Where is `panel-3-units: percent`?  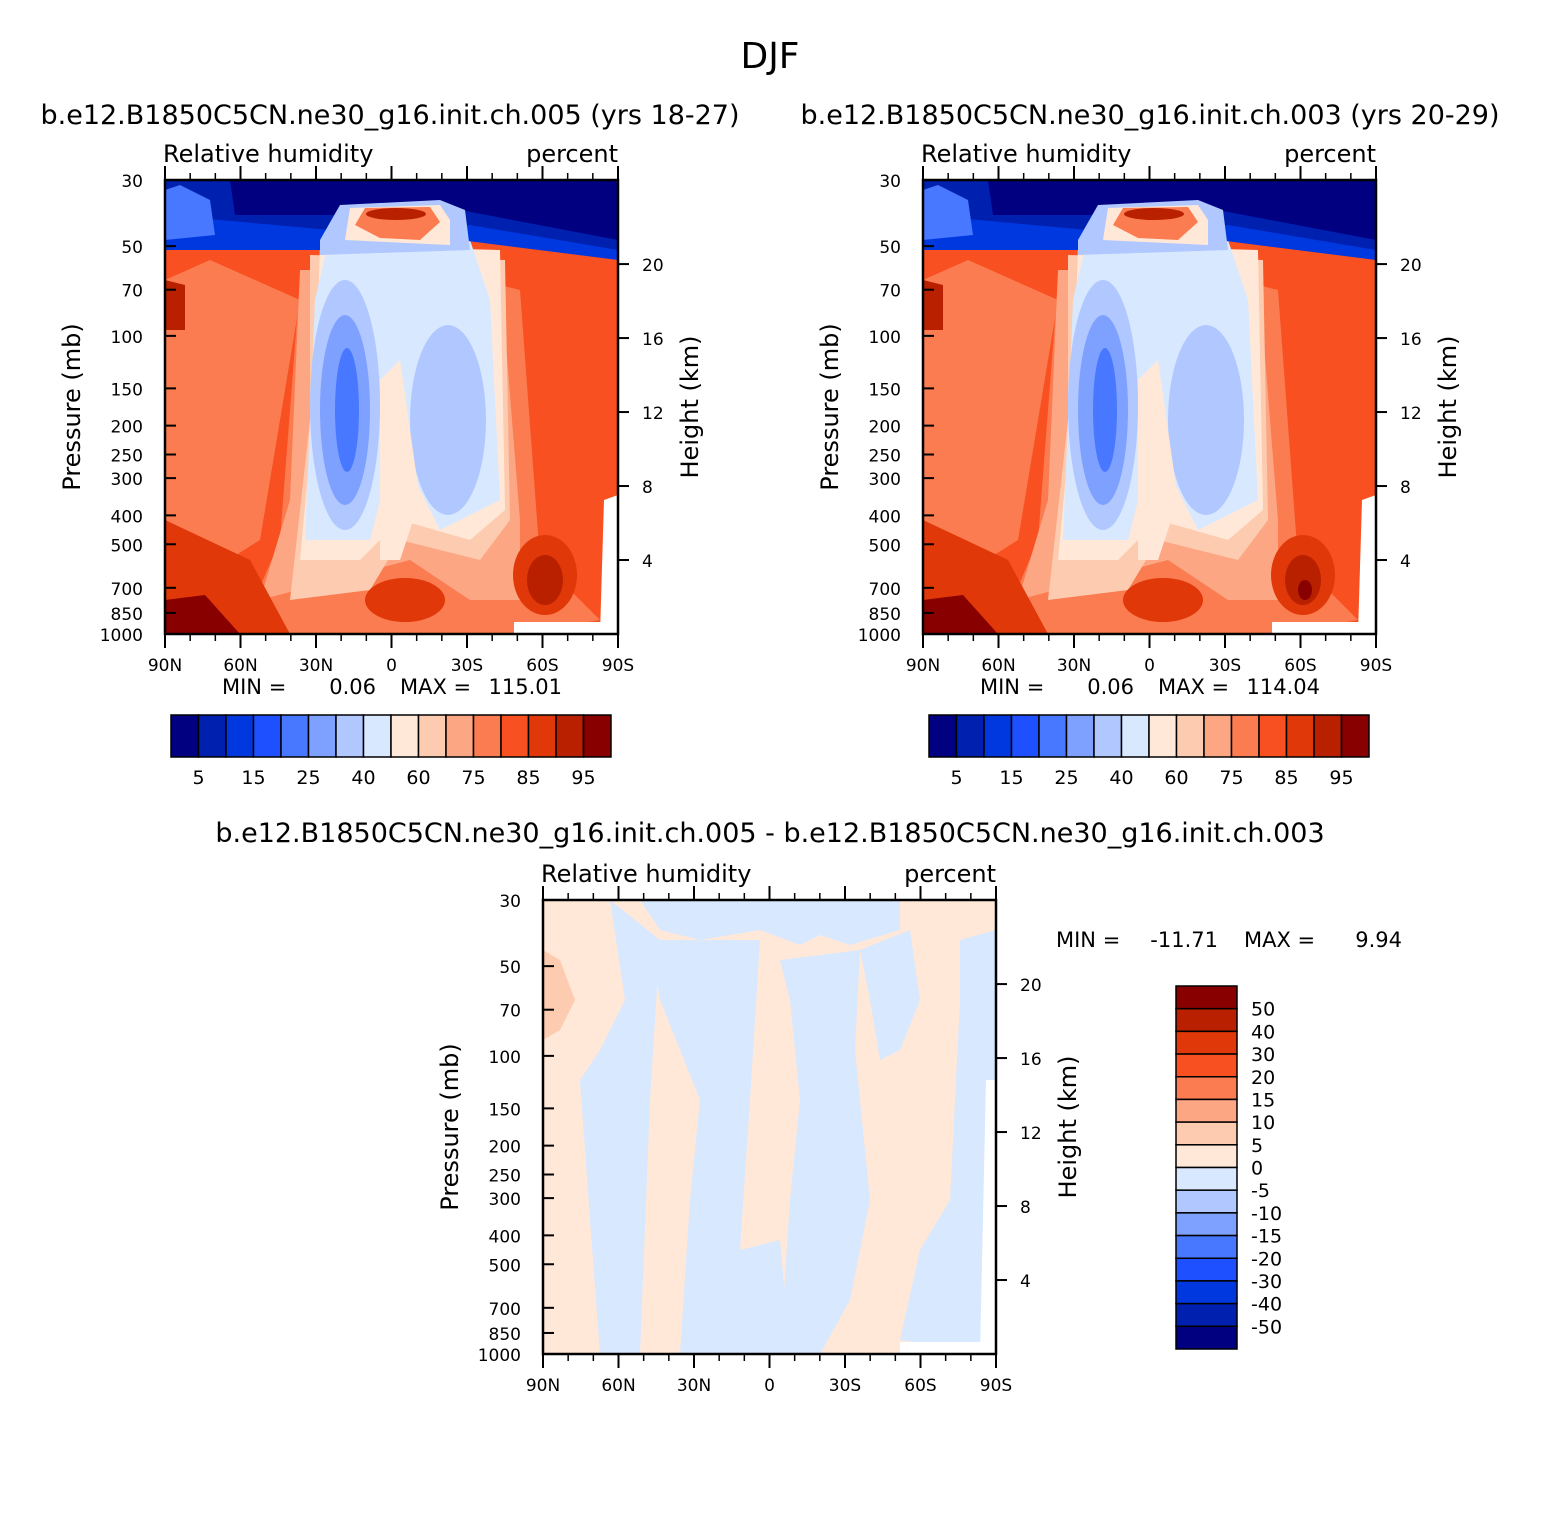
panel-3-units: percent is located at coordinates (950, 874).